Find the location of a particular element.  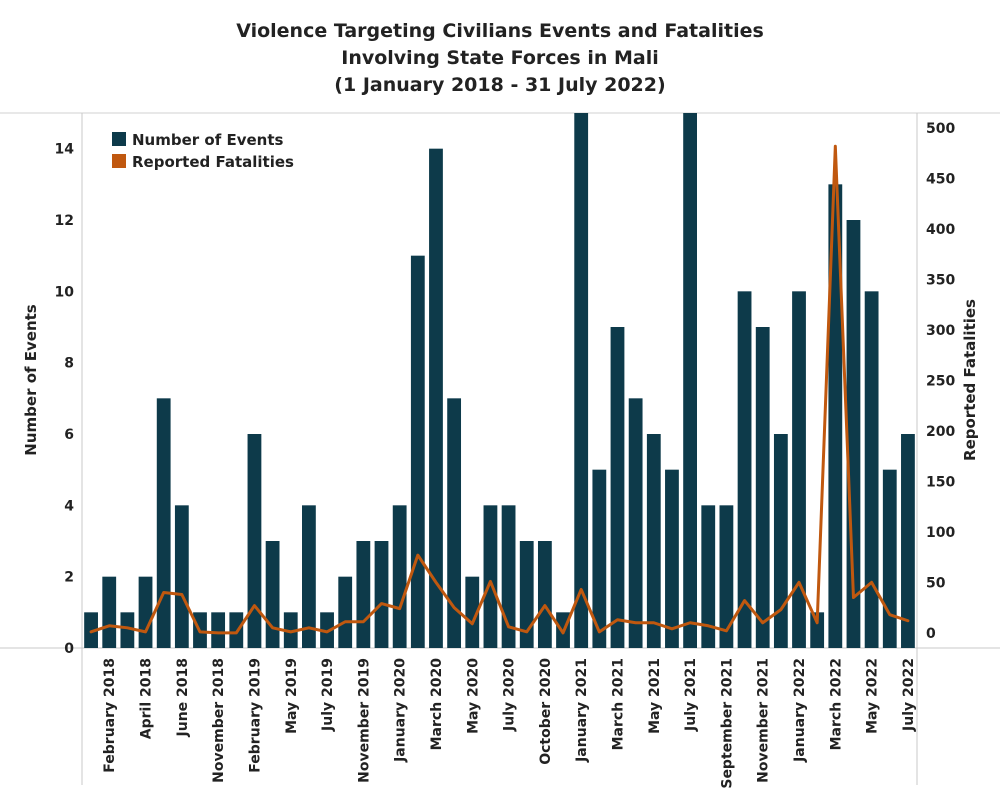

x-tick-label: January 2022 is located at coordinates (800, 710).